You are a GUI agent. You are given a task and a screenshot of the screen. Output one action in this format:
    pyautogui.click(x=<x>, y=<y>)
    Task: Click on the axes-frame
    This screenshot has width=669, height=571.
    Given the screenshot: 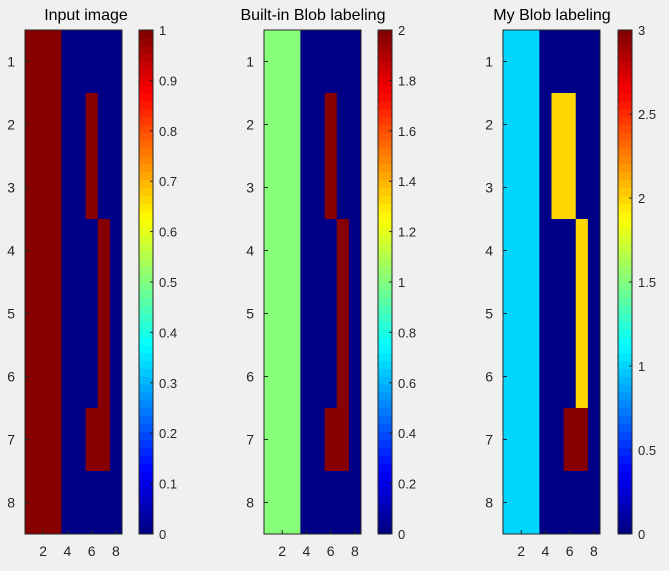 What is the action you would take?
    pyautogui.click(x=73, y=282)
    